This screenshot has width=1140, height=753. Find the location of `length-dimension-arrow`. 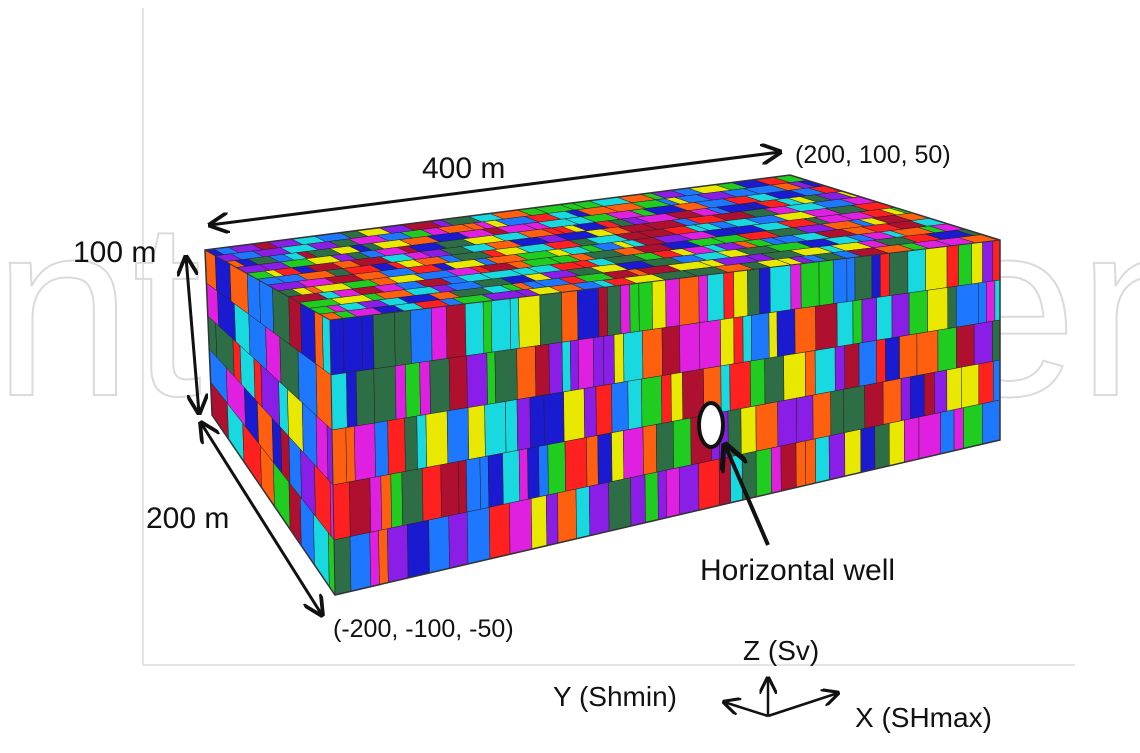

length-dimension-arrow is located at coordinates (495, 188).